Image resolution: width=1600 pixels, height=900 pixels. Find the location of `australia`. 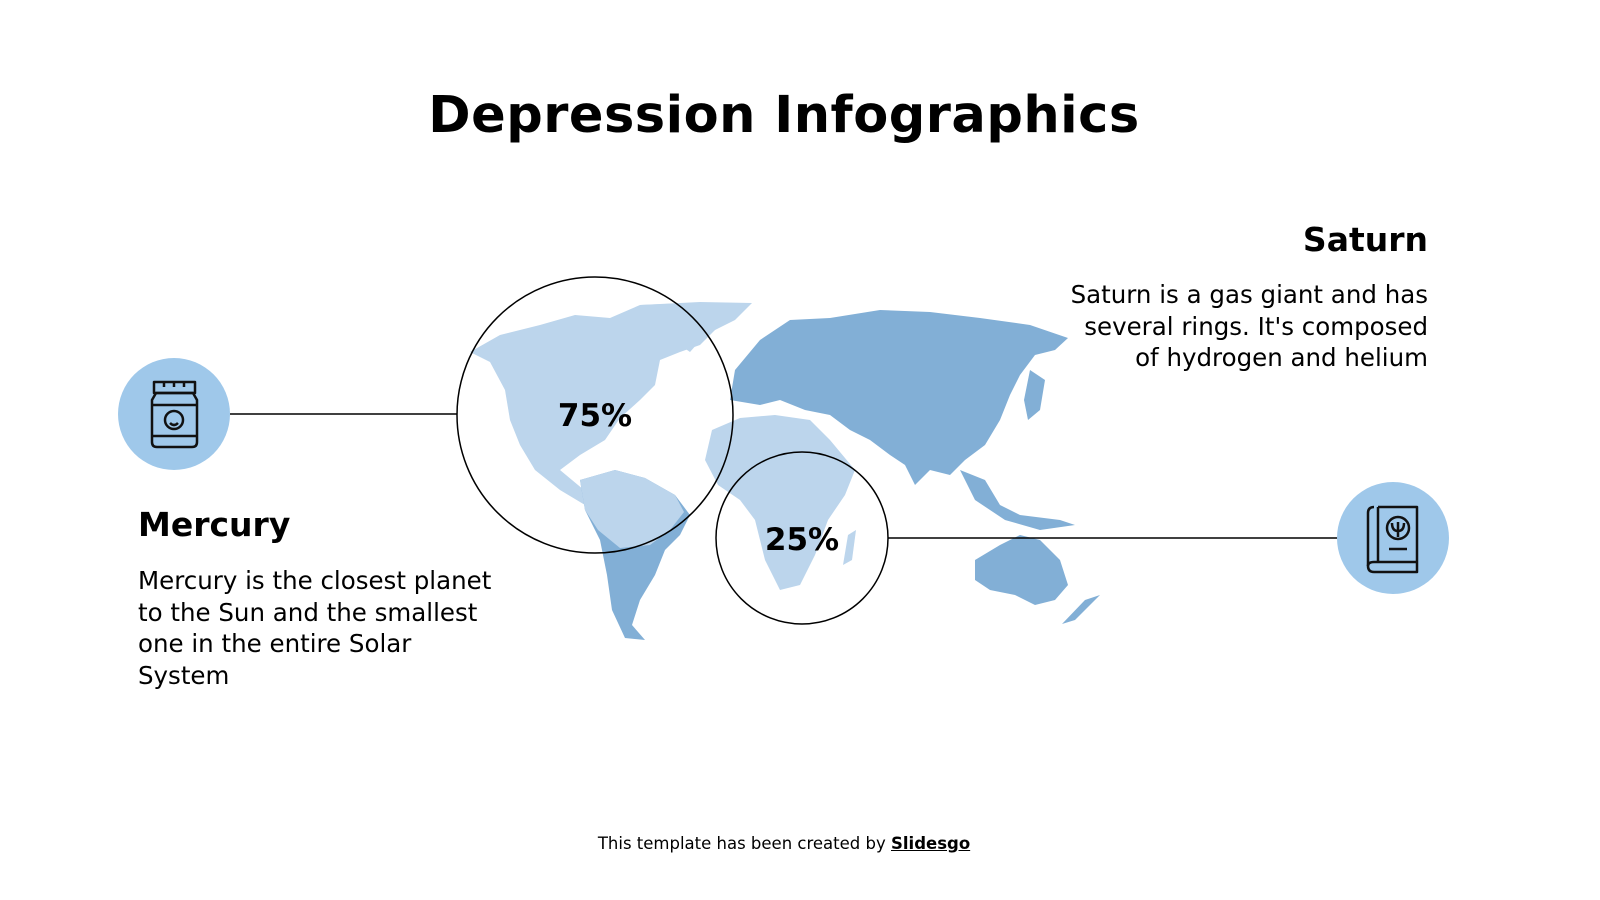

australia is located at coordinates (1021, 570).